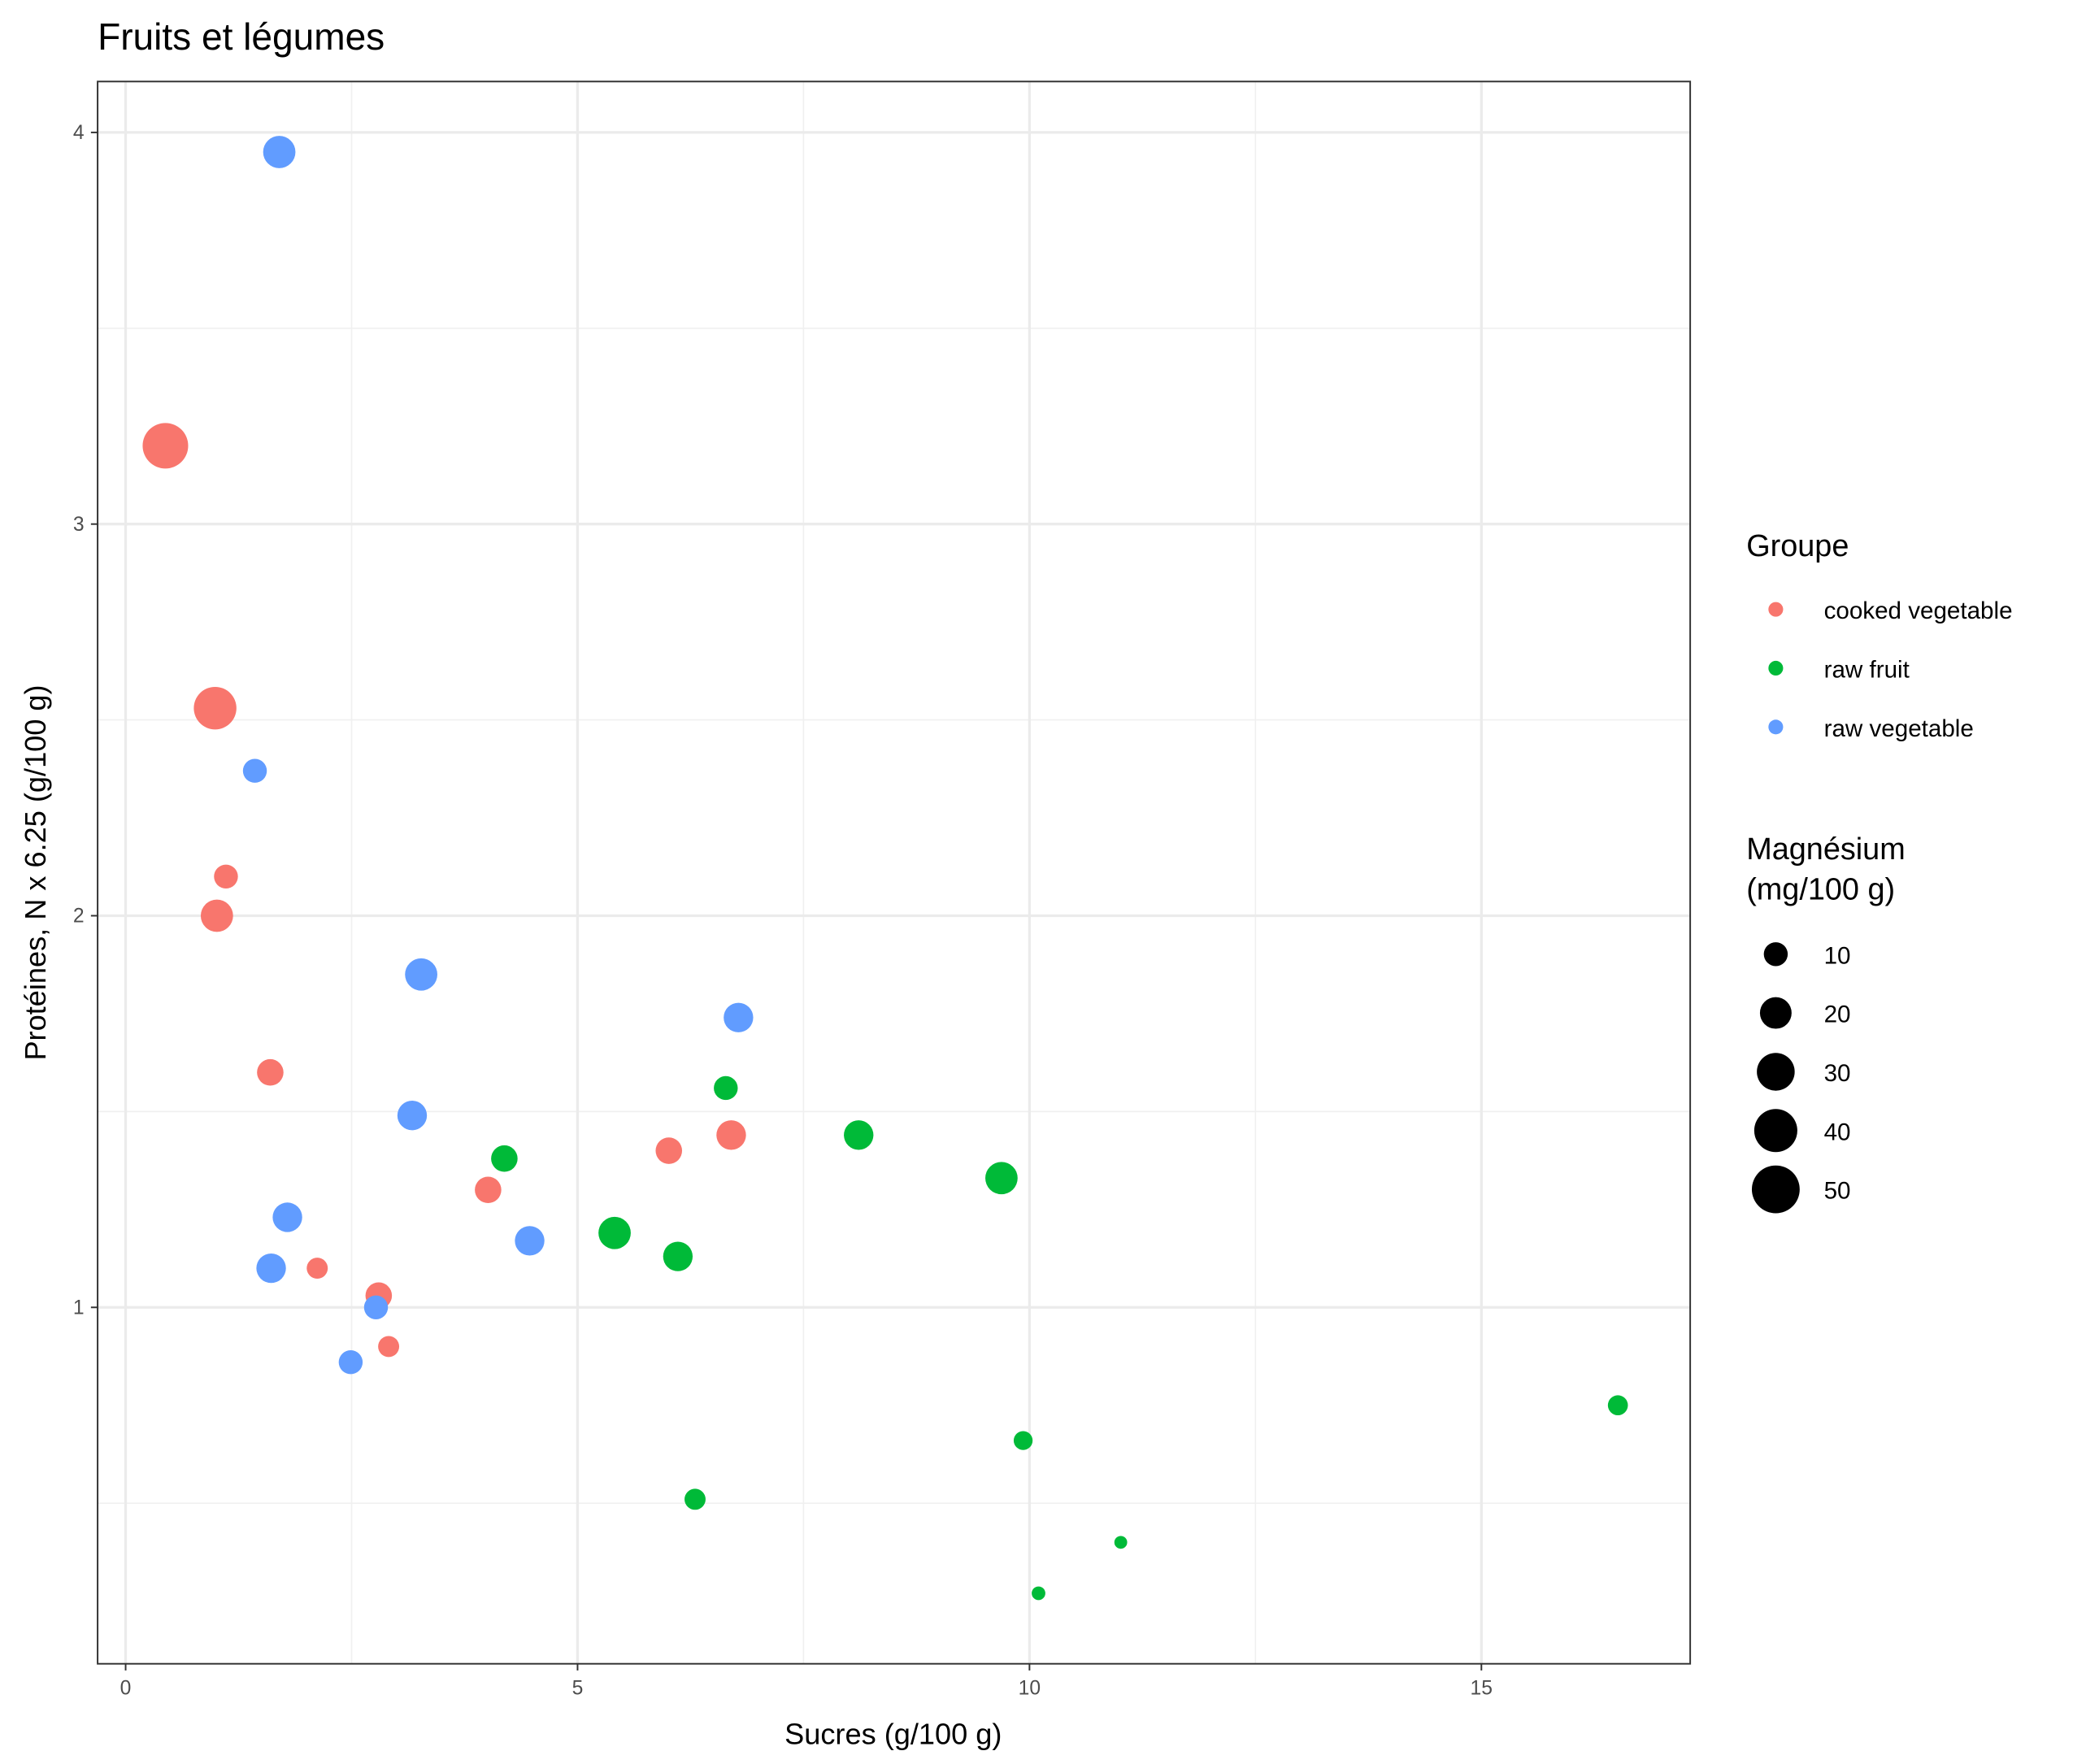 This screenshot has height=1764, width=2086. Describe the element at coordinates (1899, 728) in the screenshot. I see `legend-color-label: raw vegetable` at that location.